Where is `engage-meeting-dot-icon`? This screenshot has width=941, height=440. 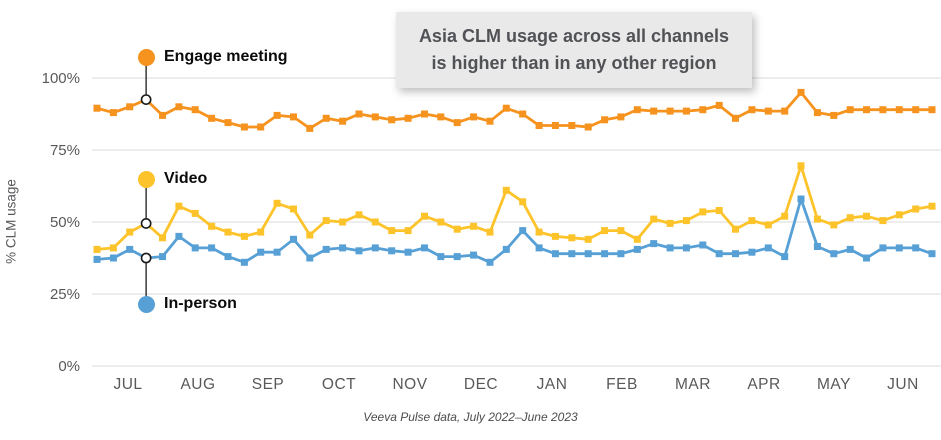 engage-meeting-dot-icon is located at coordinates (146, 57).